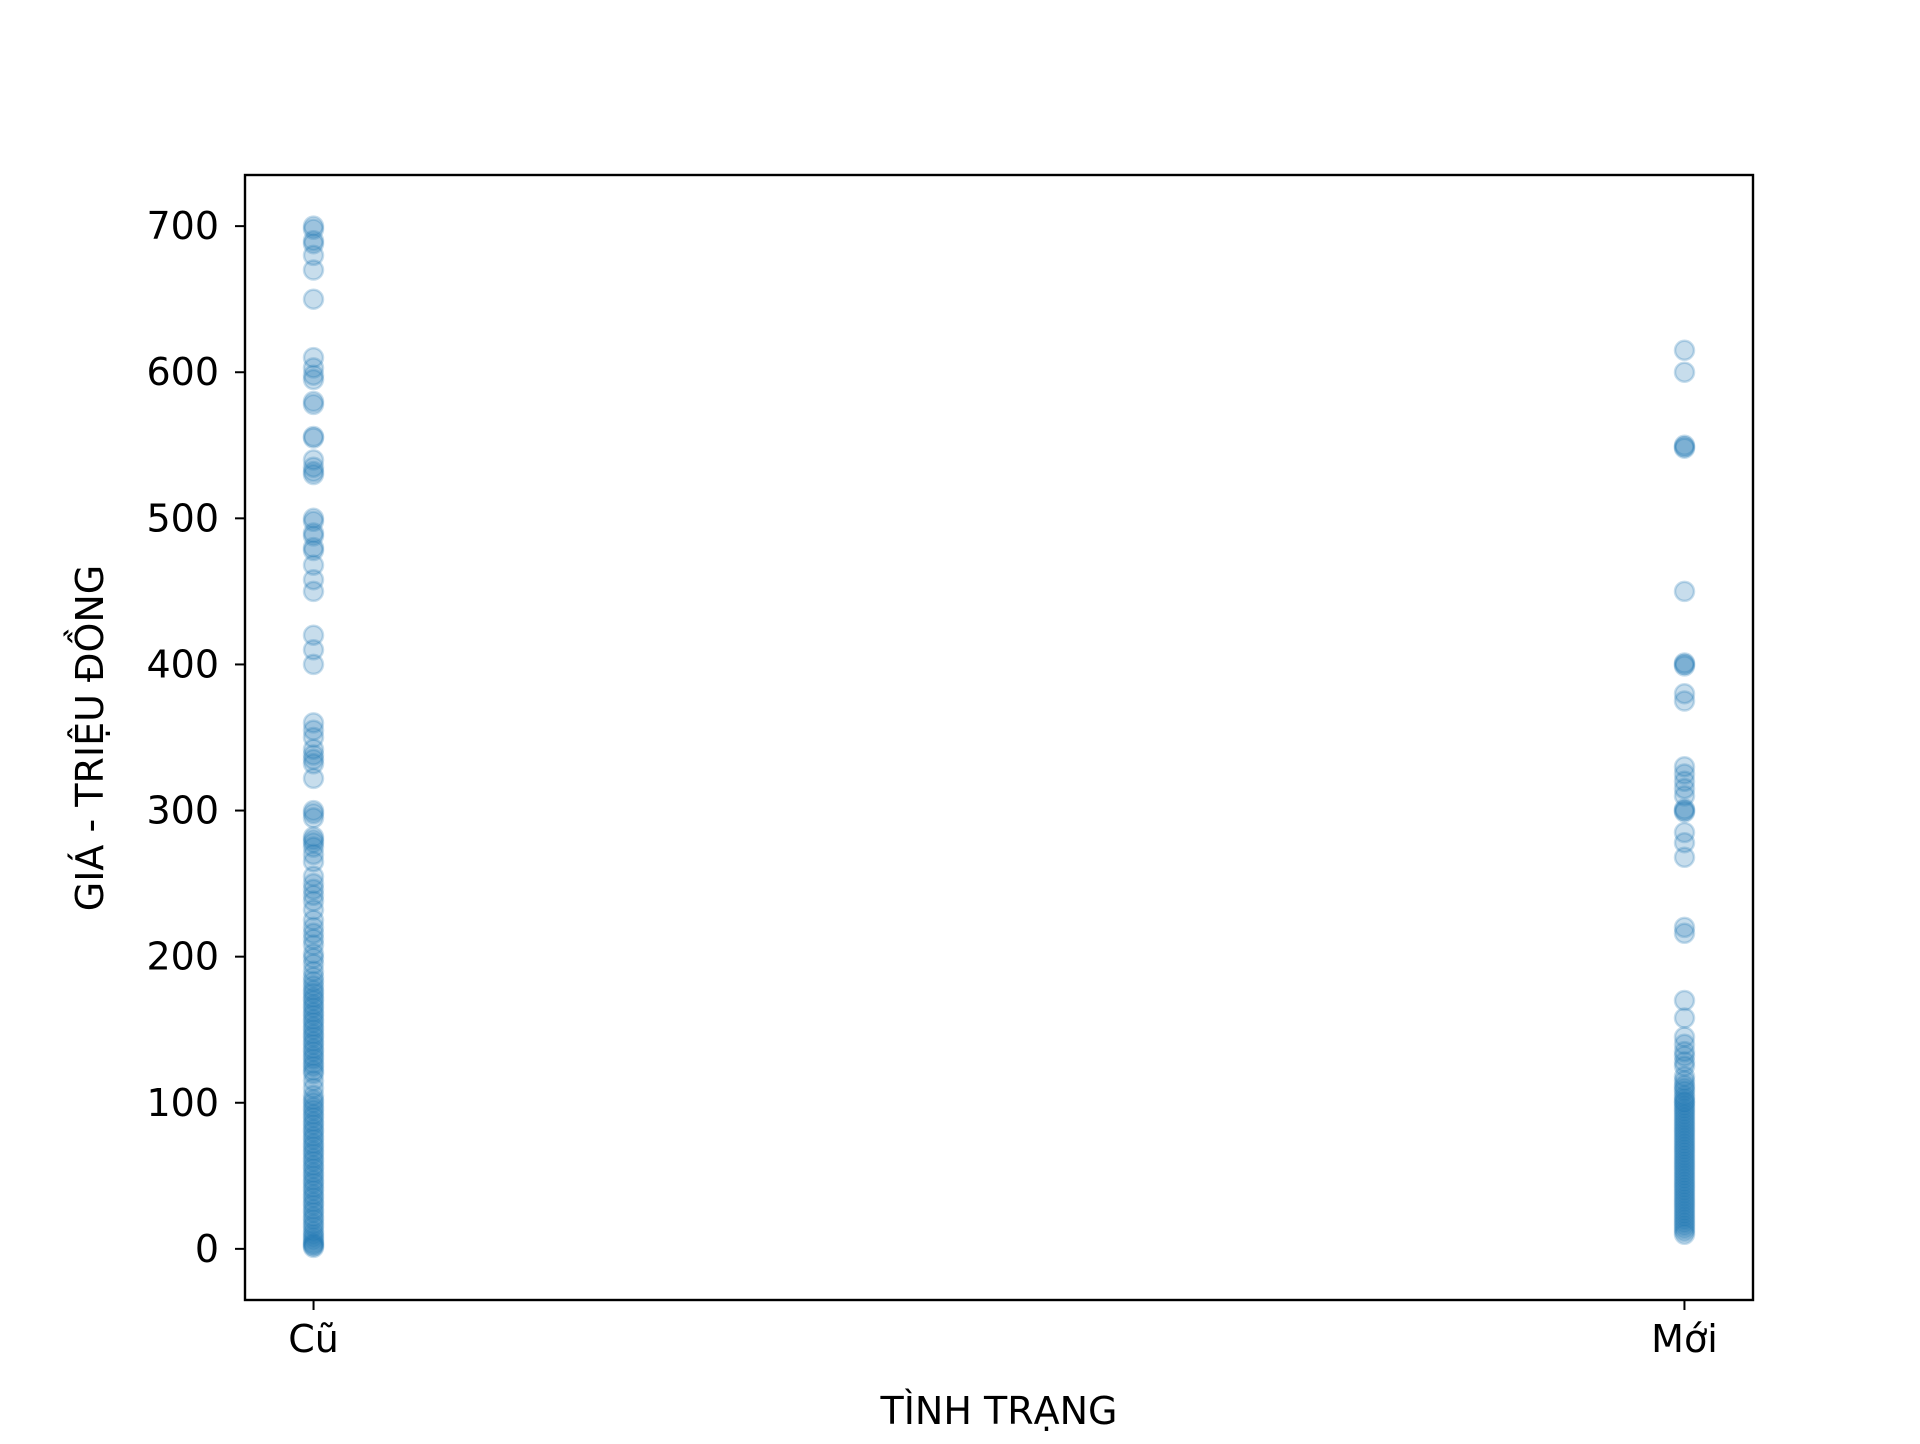 This screenshot has width=1920, height=1444. What do you see at coordinates (88, 738) in the screenshot?
I see `y-axis-label: GIÁ - TRIỆU ĐỒNG` at bounding box center [88, 738].